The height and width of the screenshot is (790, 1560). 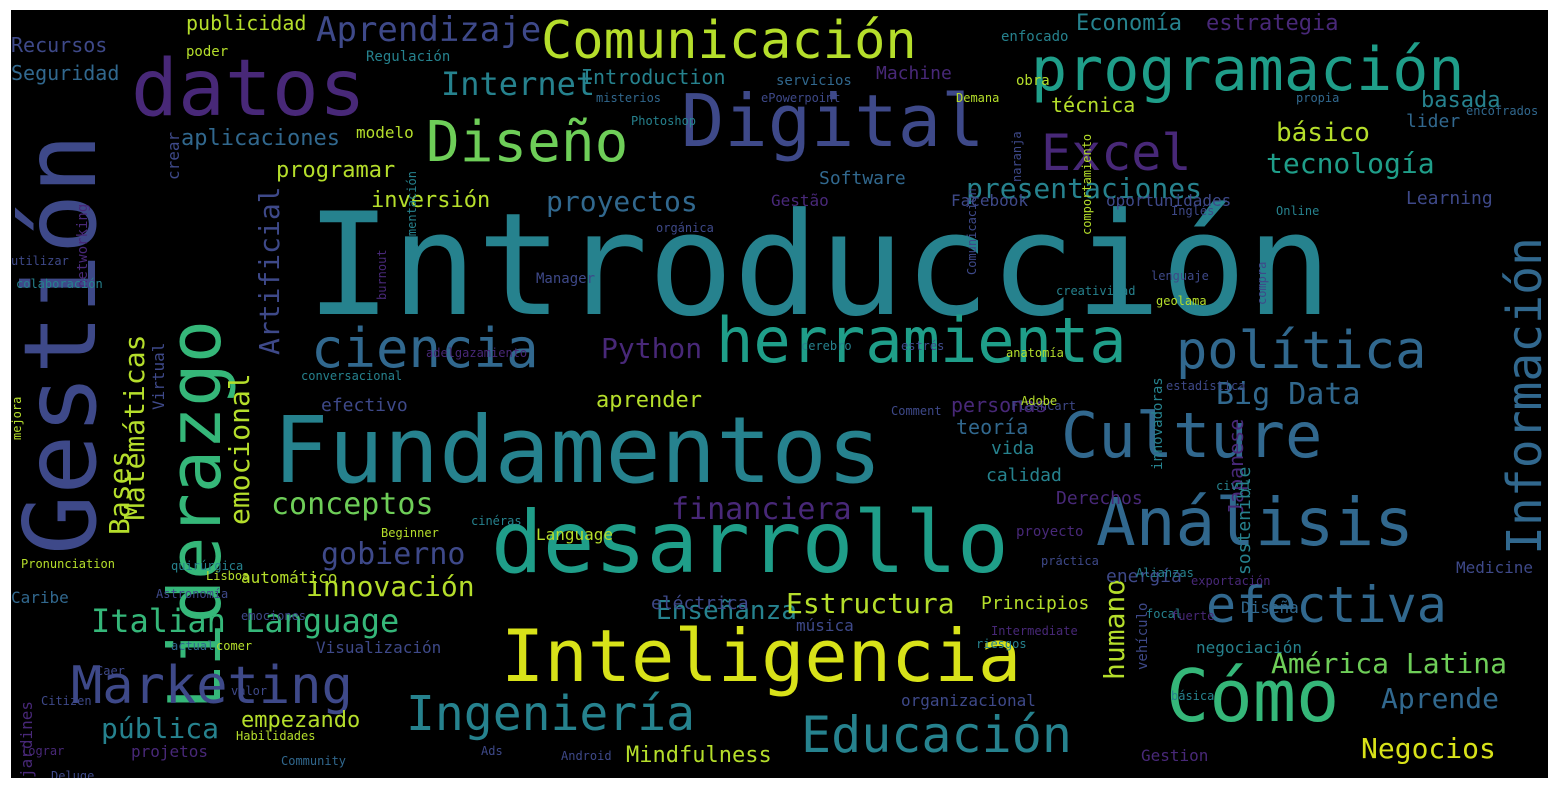 I want to click on word-cloud-word: estadística, so click(x=1206, y=386).